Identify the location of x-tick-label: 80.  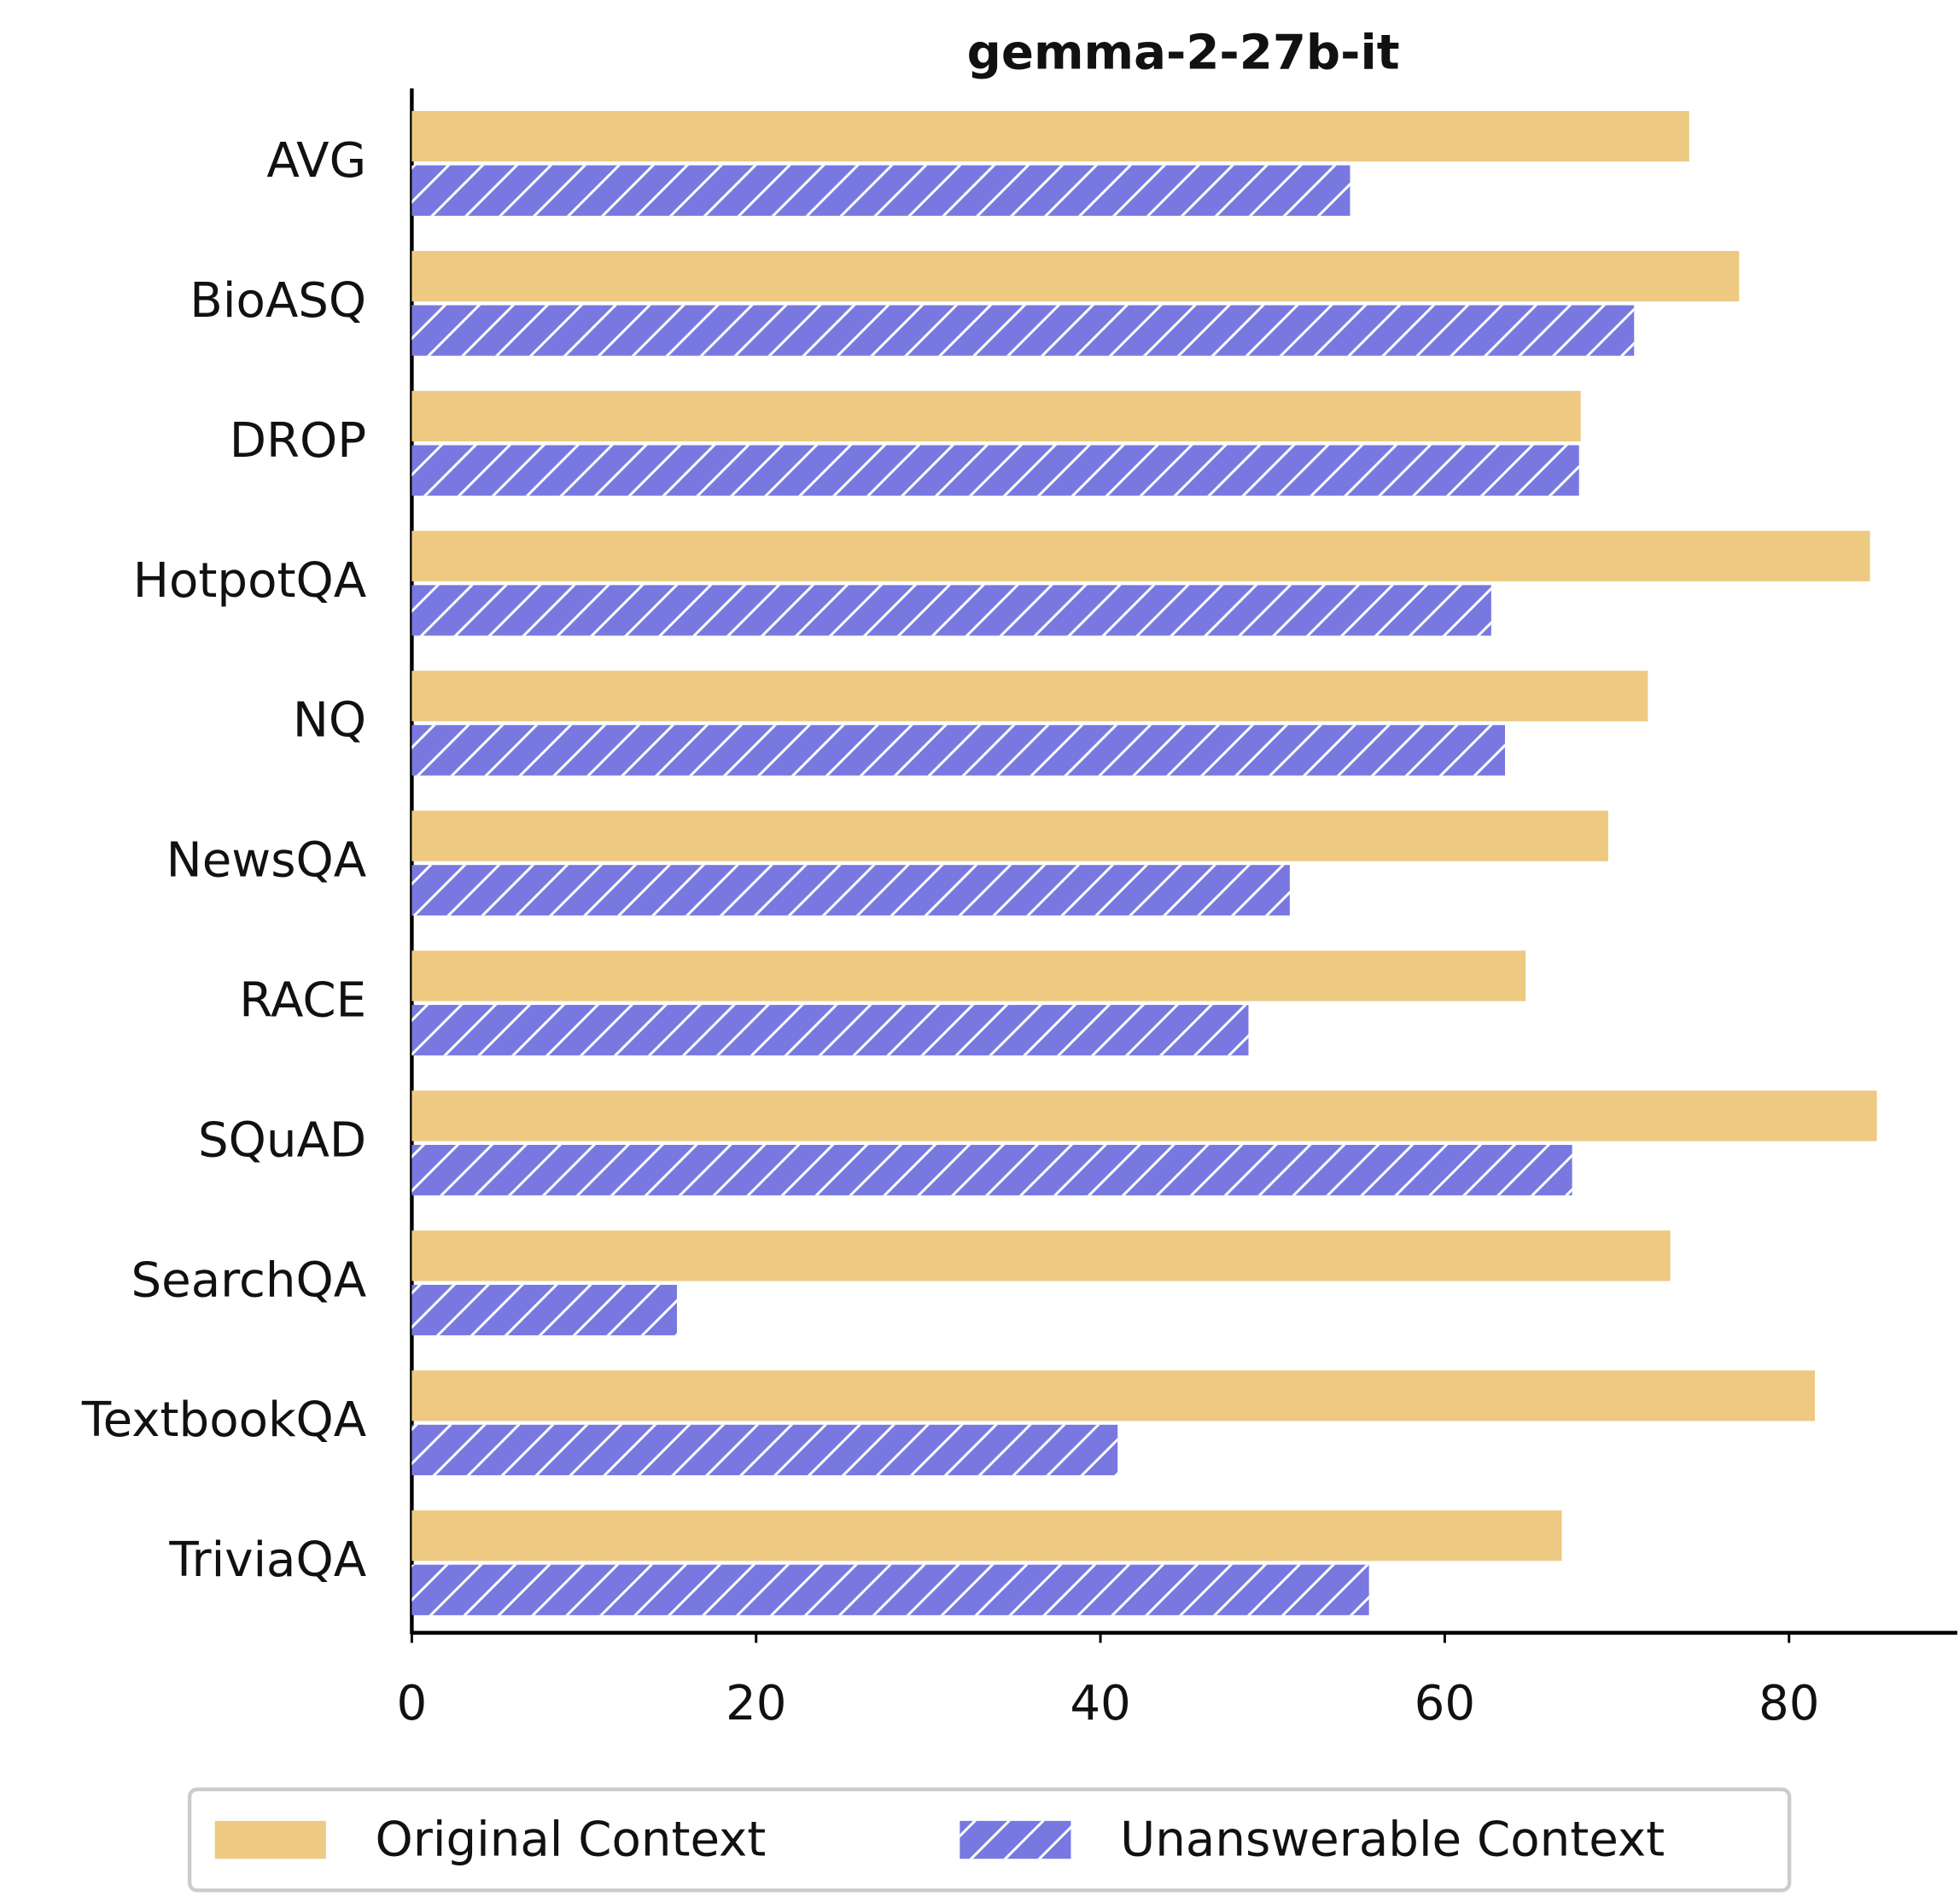
(1789, 1703).